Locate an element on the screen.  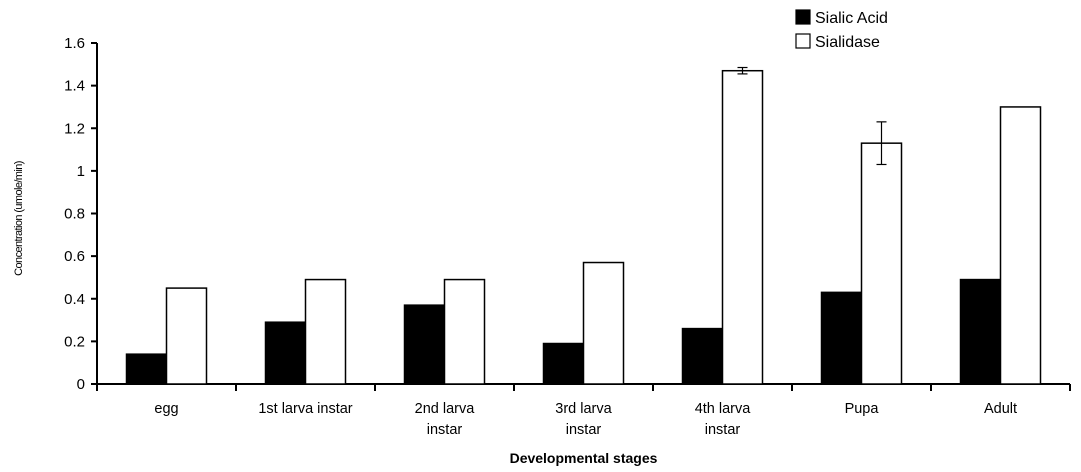
x-tick-label: Pupa is located at coordinates (862, 409).